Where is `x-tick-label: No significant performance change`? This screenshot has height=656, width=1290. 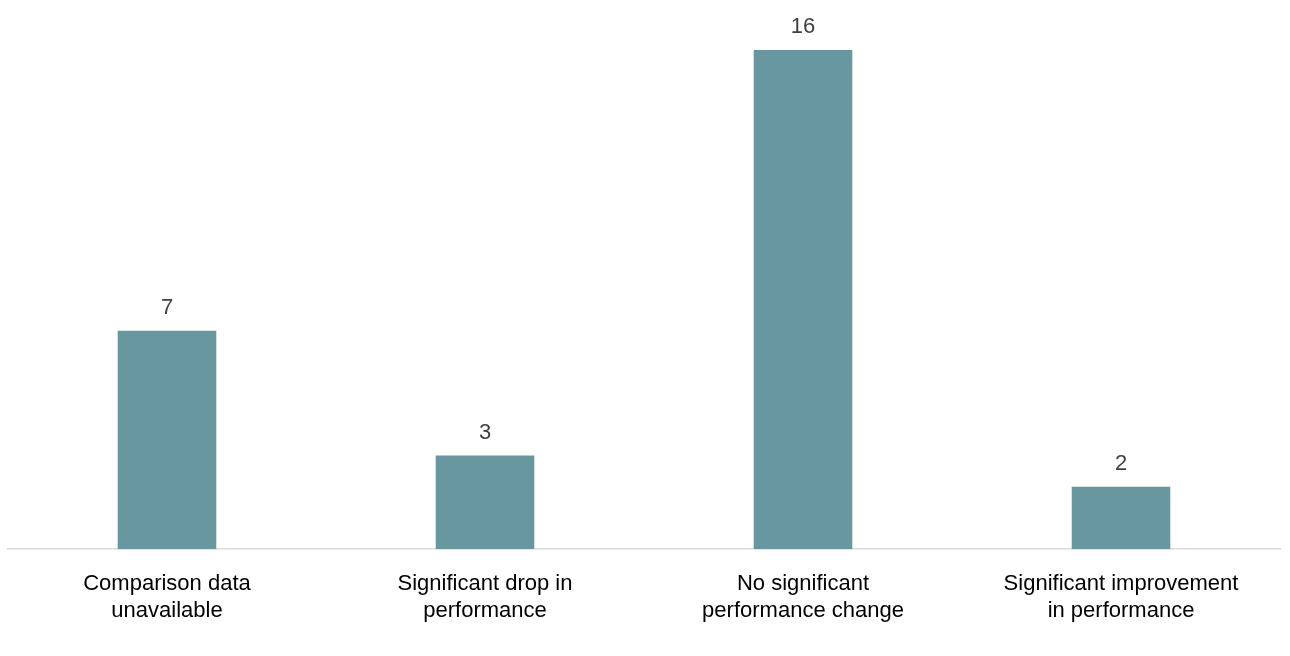 x-tick-label: No significant performance change is located at coordinates (803, 596).